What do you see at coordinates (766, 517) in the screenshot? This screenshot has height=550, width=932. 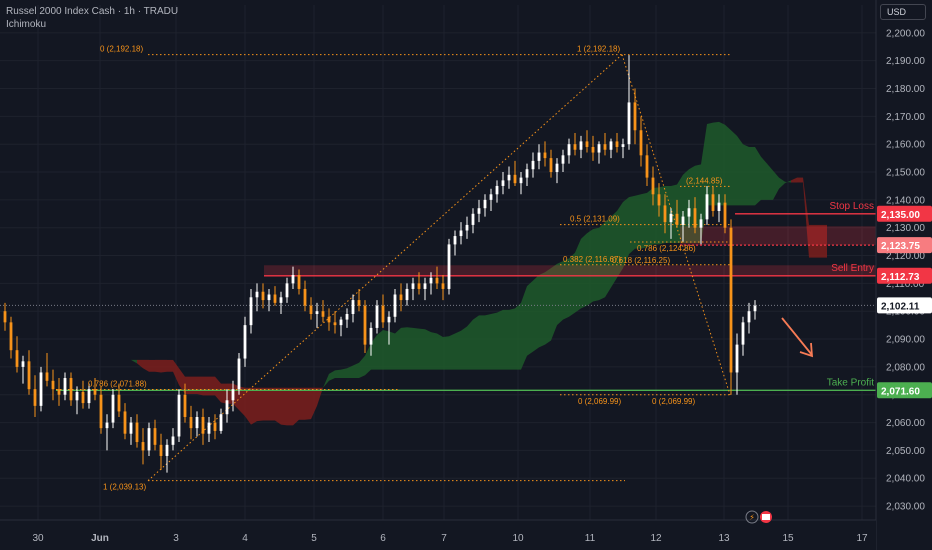 I see `flag-event-glyph` at bounding box center [766, 517].